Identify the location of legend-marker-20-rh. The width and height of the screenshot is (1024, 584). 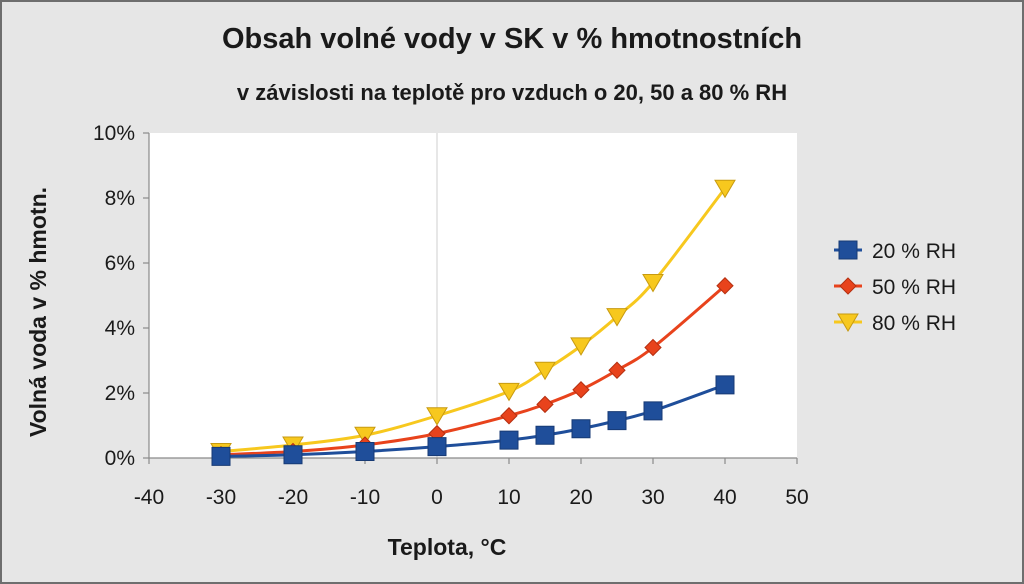
(848, 250).